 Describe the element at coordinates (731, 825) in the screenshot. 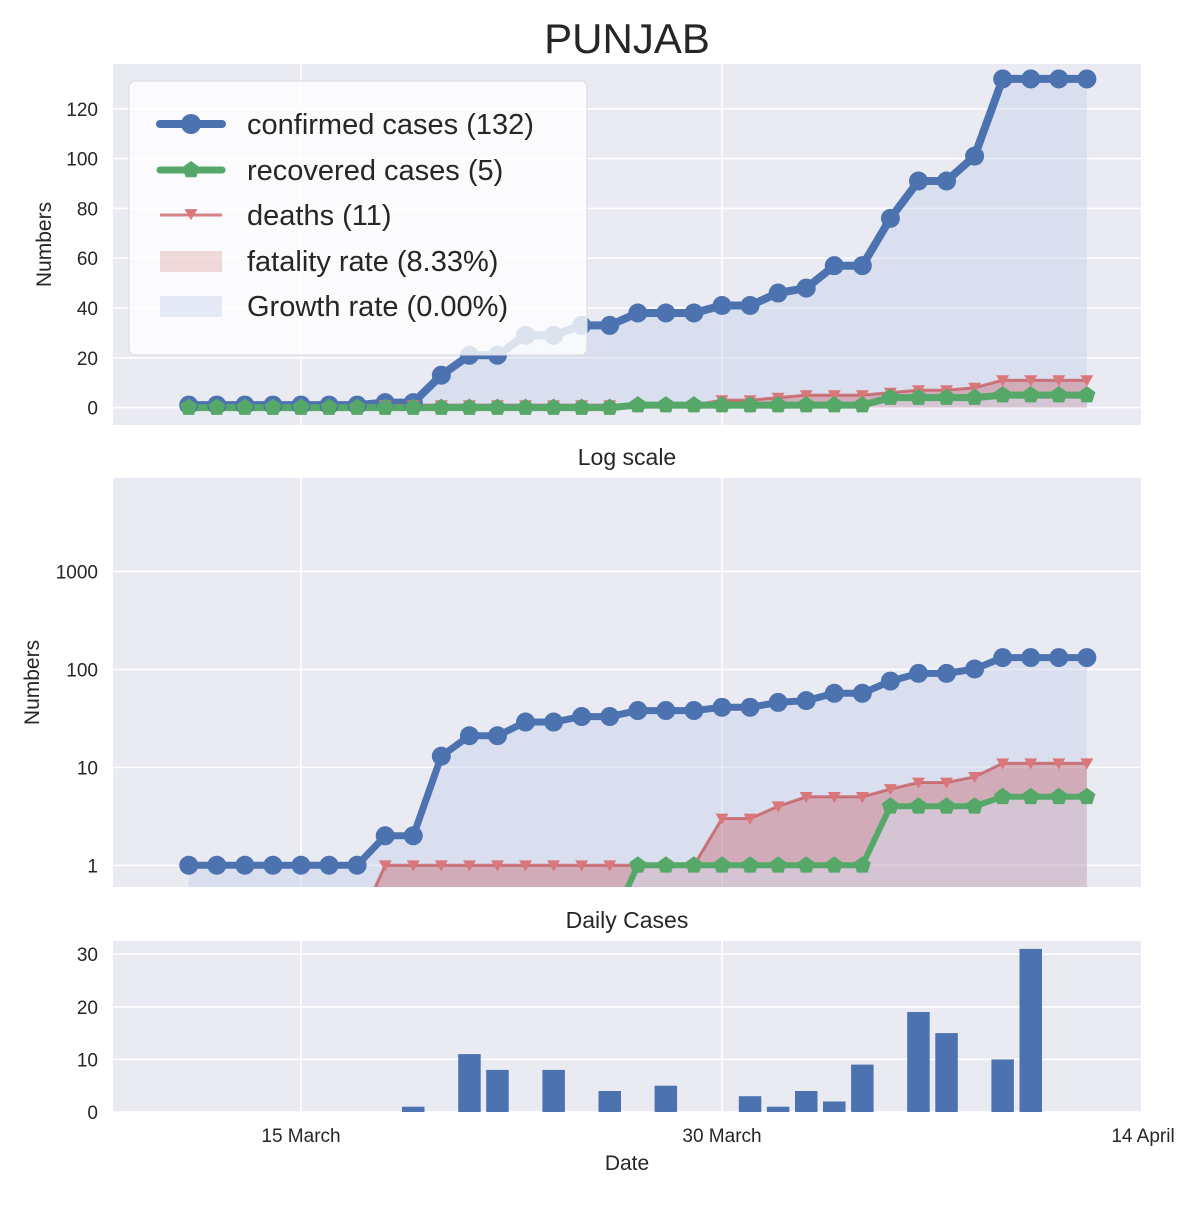

I see `fatality-rate-fill` at that location.